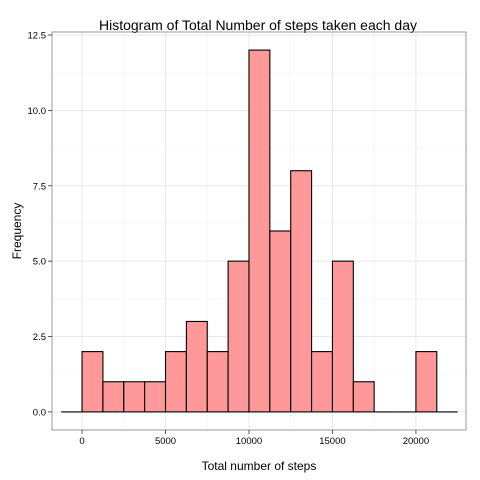 This screenshot has height=480, width=480. I want to click on y-tick-label: 0.0, so click(39, 412).